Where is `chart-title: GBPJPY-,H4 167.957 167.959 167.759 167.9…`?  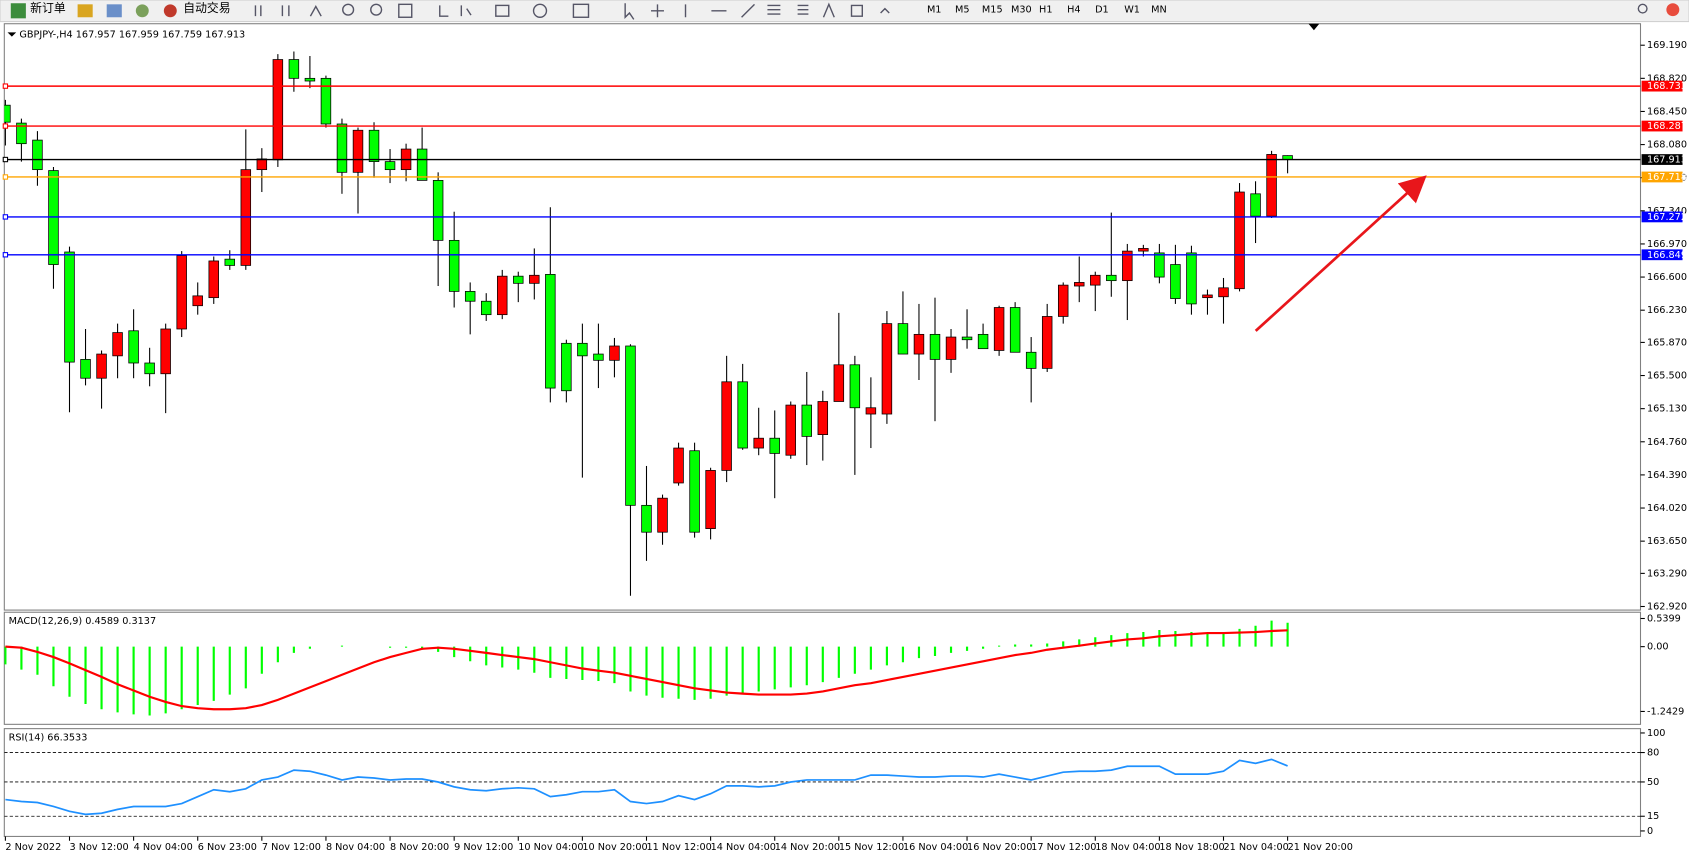 chart-title: GBPJPY-,H4 167.957 167.959 167.759 167.9… is located at coordinates (132, 35).